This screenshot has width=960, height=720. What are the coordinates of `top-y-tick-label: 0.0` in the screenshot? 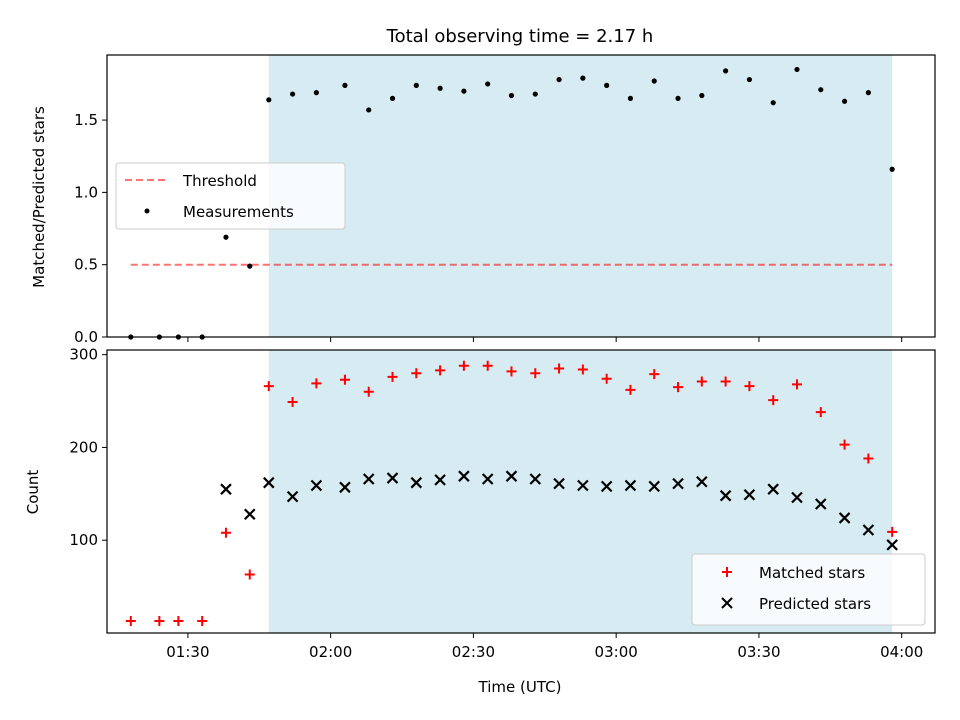 It's located at (86, 337).